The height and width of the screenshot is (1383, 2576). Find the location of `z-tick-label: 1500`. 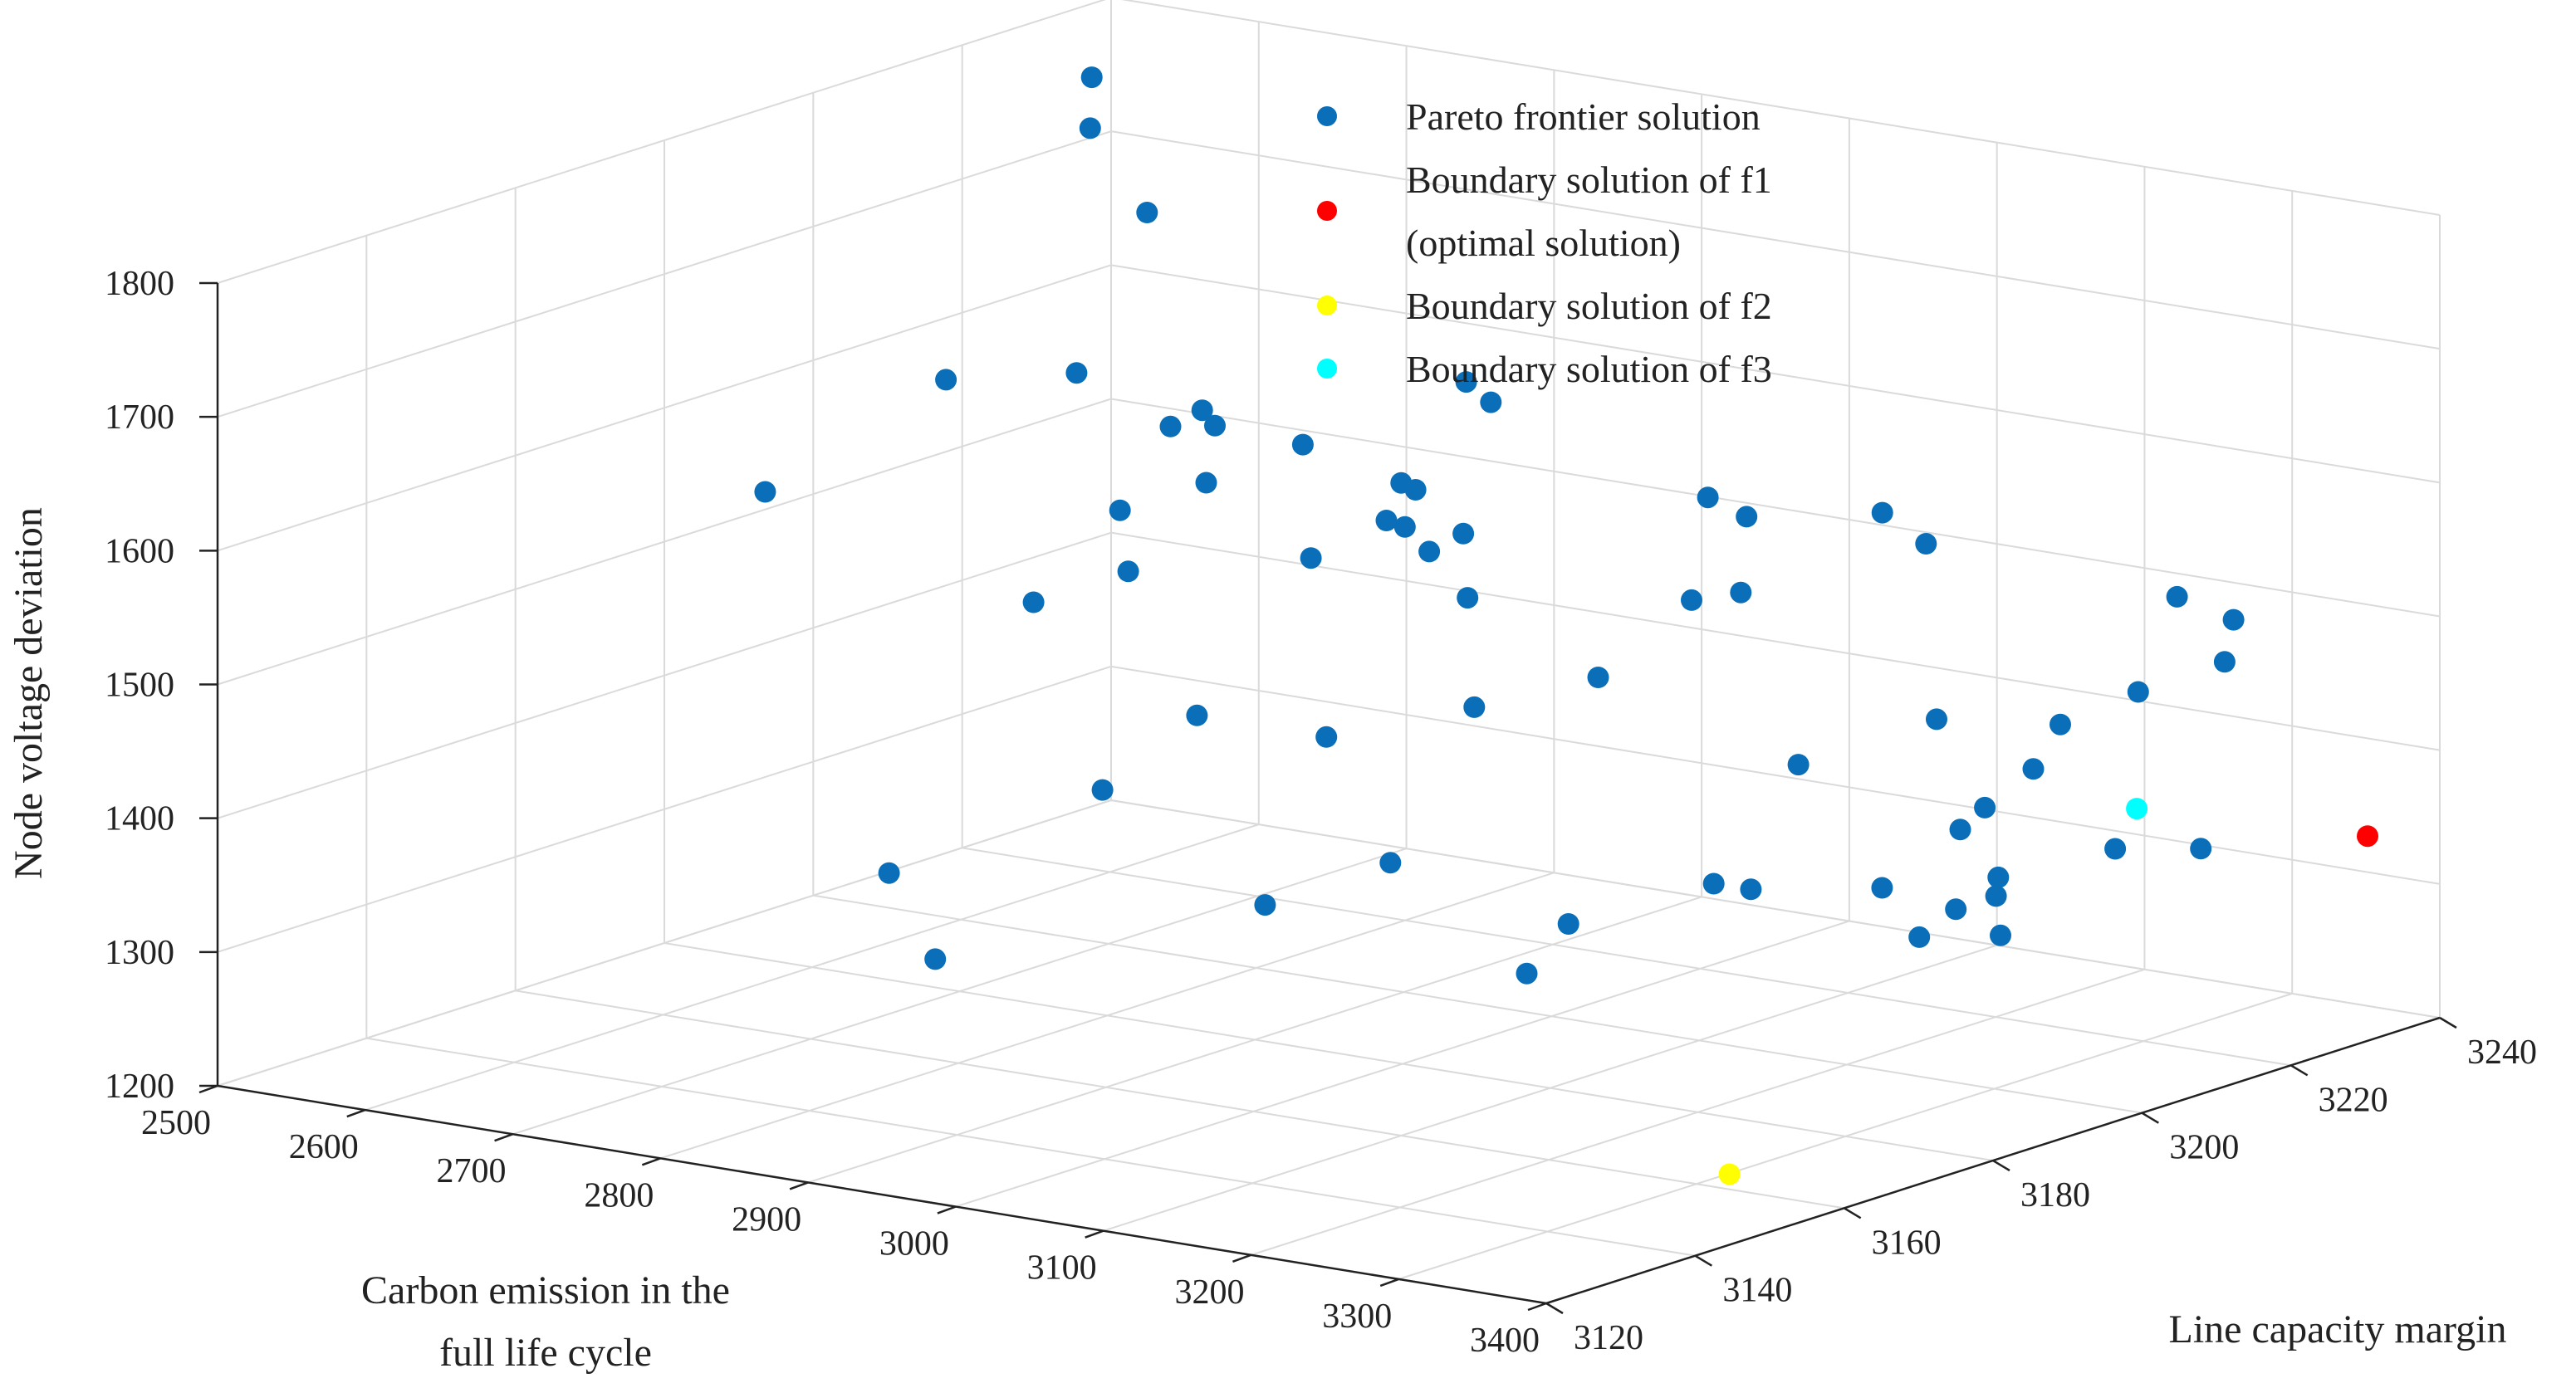

z-tick-label: 1500 is located at coordinates (139, 686).